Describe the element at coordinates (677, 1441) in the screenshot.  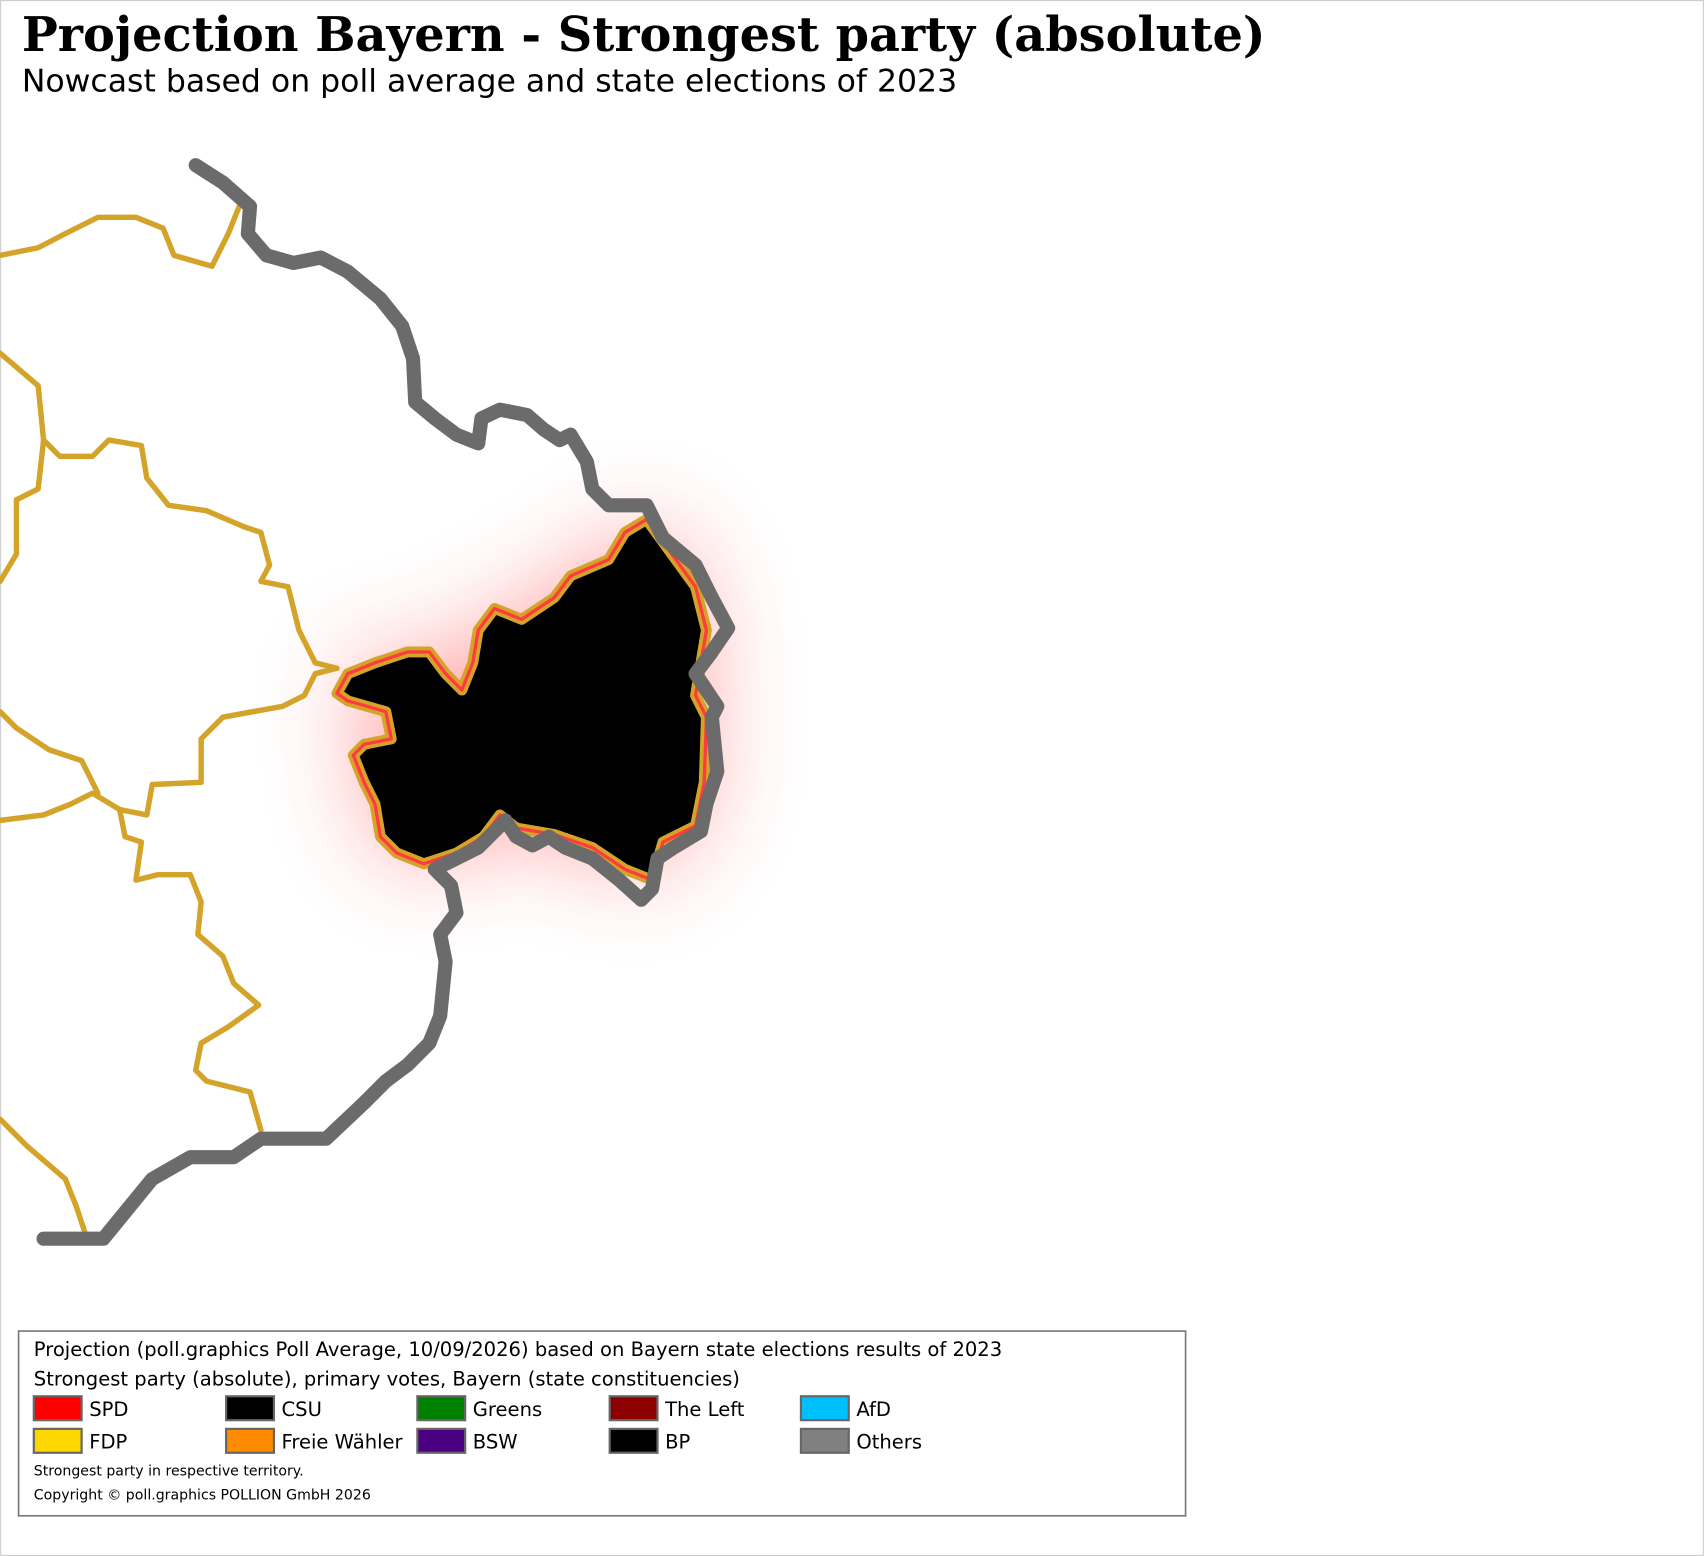
I see `legend-label: BP` at that location.